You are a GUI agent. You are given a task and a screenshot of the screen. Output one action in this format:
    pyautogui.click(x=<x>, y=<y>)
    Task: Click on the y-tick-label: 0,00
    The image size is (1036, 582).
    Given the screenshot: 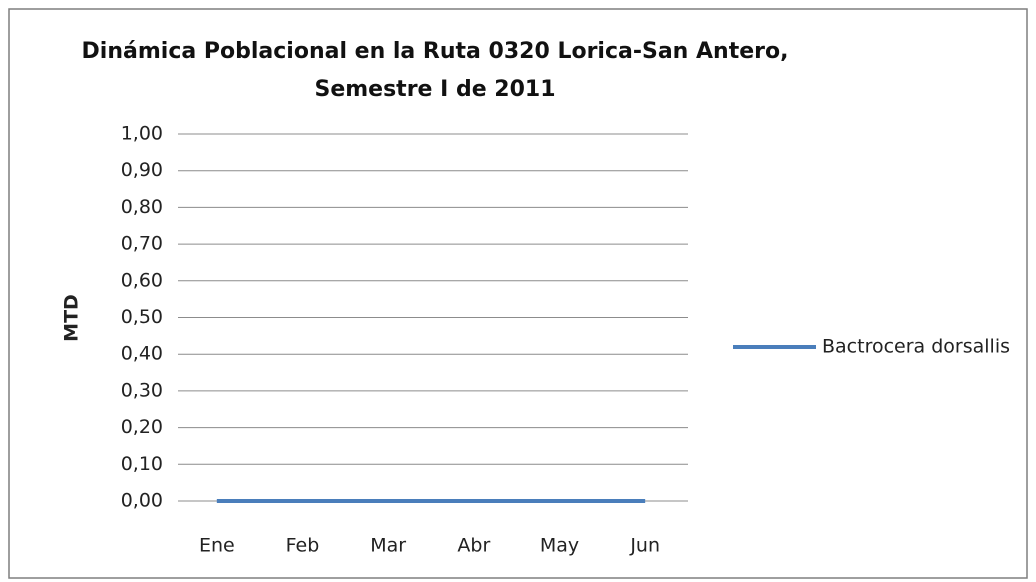 What is the action you would take?
    pyautogui.click(x=142, y=501)
    